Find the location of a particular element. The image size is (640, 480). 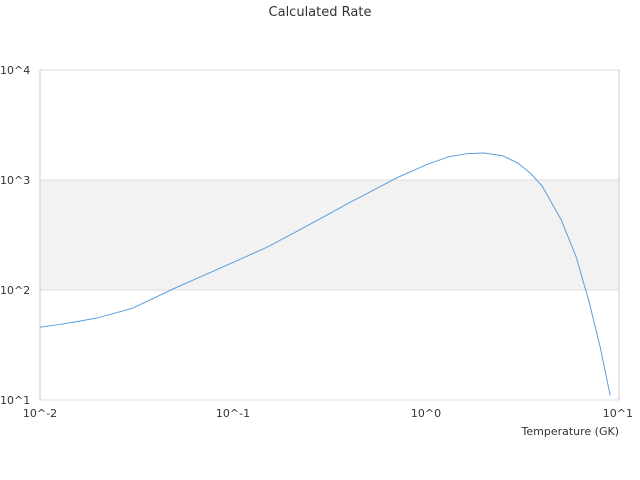

x-axis-label: Temperature (GK) is located at coordinates (570, 431).